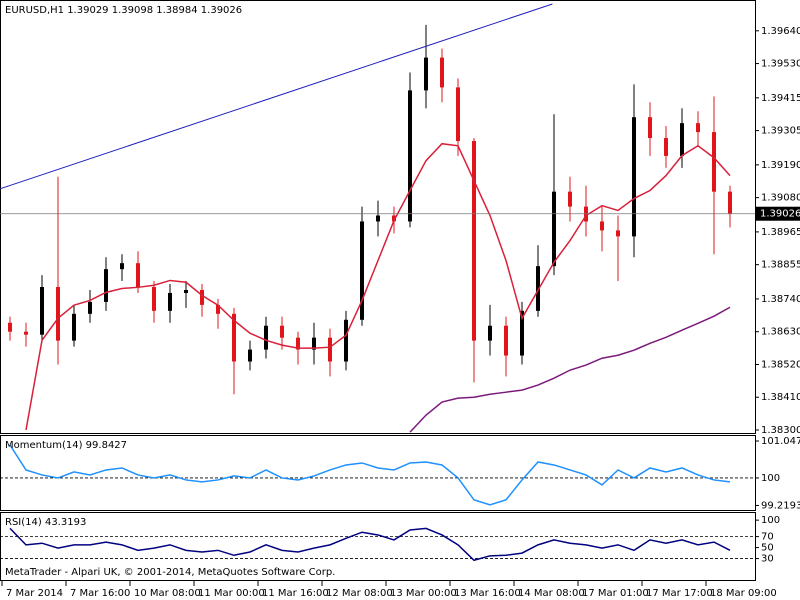 Image resolution: width=800 pixels, height=600 pixels. What do you see at coordinates (615, 593) in the screenshot?
I see `x-tick-label: 17 Mar 01:00` at bounding box center [615, 593].